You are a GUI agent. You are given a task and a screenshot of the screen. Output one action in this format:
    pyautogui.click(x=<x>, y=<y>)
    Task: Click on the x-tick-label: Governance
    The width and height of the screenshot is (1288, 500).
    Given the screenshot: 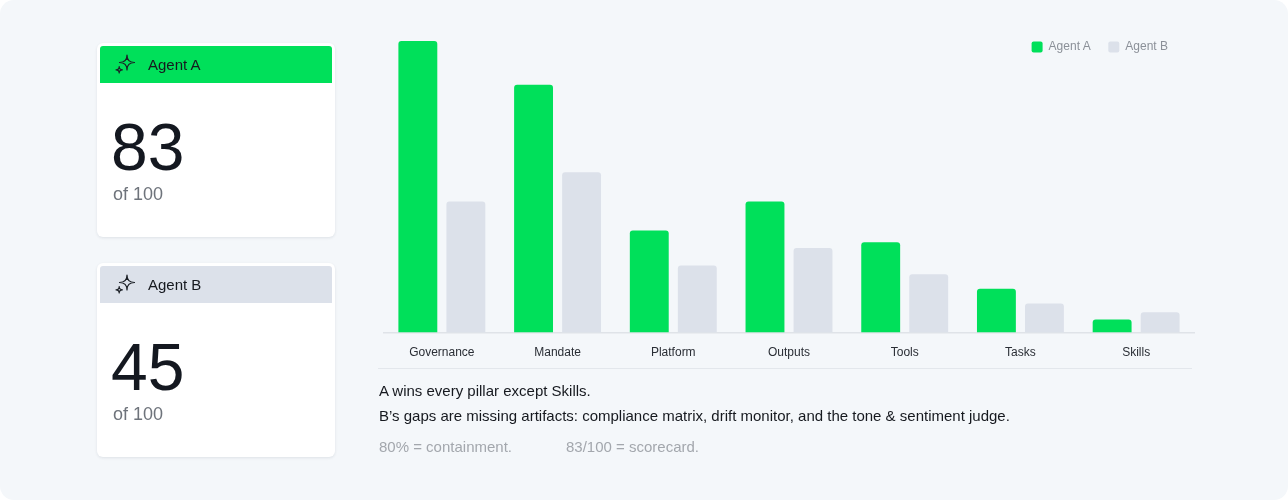 What is the action you would take?
    pyautogui.click(x=442, y=352)
    